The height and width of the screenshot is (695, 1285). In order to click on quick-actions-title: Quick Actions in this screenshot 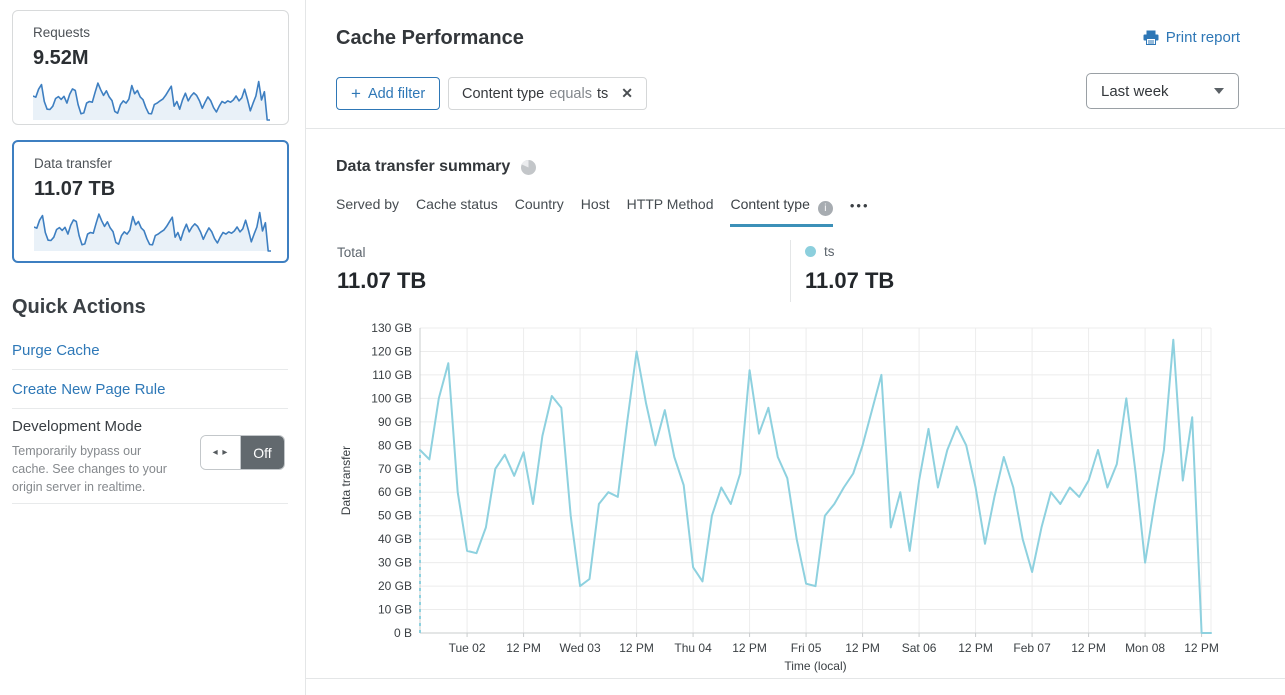, I will do `click(79, 307)`.